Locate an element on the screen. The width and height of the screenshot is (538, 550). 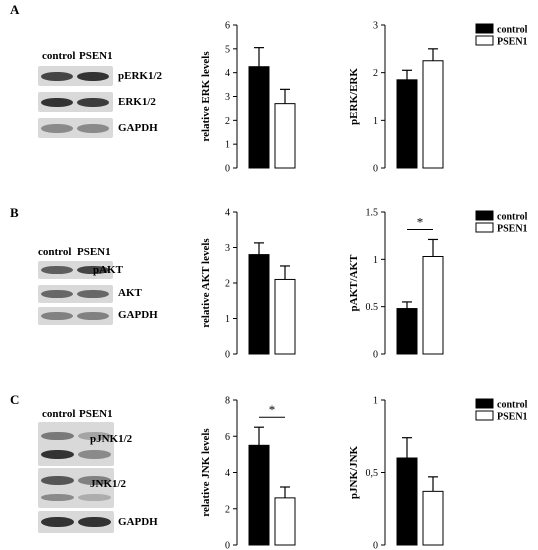
y-axis-label: pAKT/AKT is located at coordinates (354, 283).